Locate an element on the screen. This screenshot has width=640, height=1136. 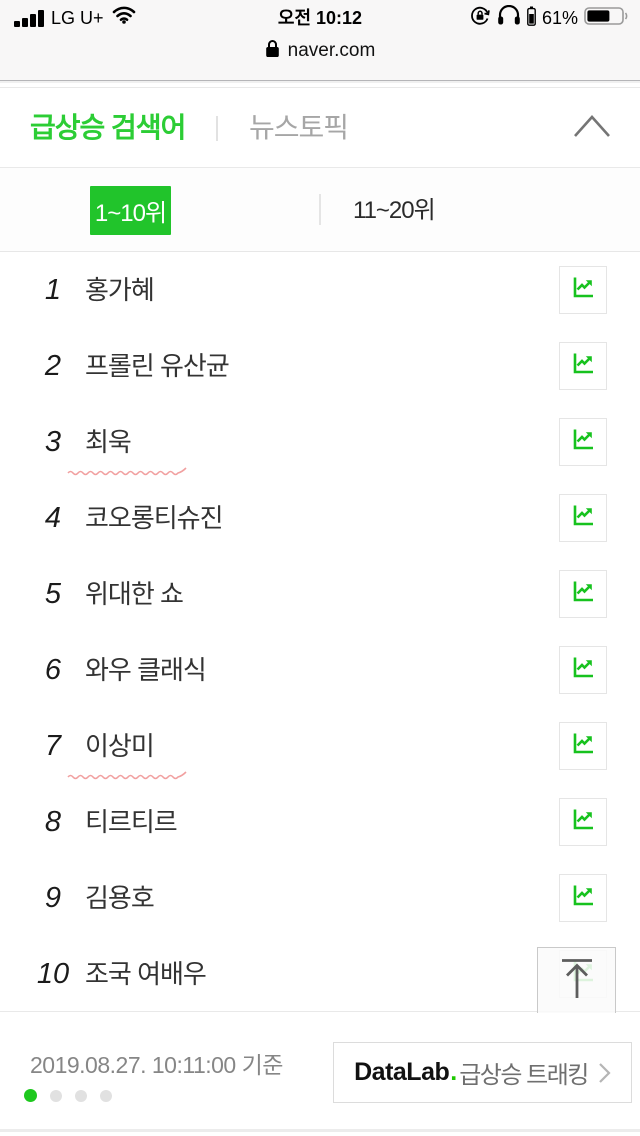
as-of-timestamp: 2019.08.27. 10:11:00 기준 is located at coordinates (156, 1065).